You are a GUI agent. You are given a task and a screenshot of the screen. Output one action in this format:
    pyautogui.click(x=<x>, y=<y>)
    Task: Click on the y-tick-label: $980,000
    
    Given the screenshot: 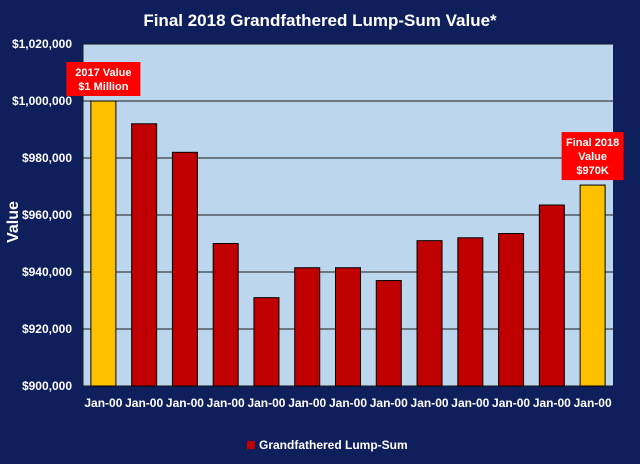 What is the action you would take?
    pyautogui.click(x=47, y=158)
    